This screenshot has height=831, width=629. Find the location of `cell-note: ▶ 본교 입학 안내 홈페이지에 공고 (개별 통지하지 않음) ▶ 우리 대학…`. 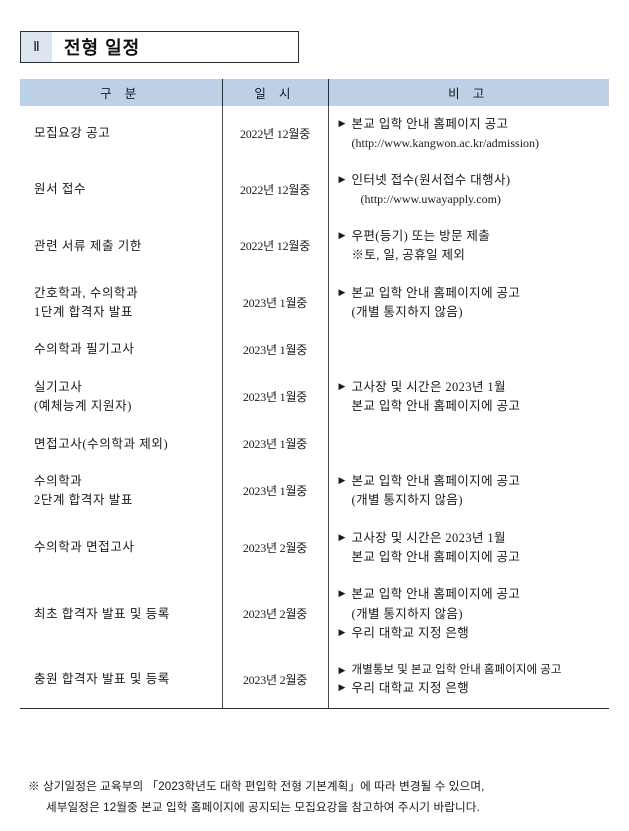

cell-note: ▶ 본교 입학 안내 홈페이지에 공고 (개별 통지하지 않음) ▶ 우리 대학… is located at coordinates (468, 614).